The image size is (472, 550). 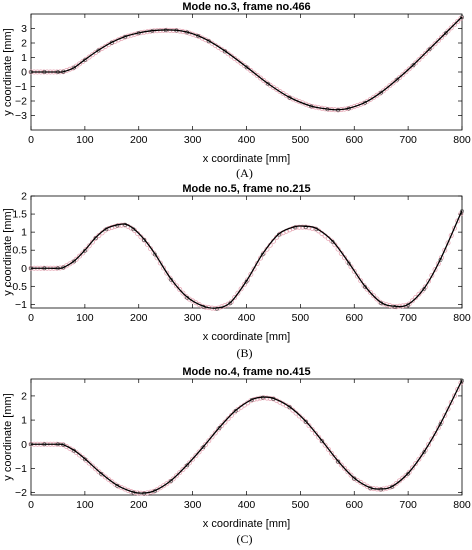 What do you see at coordinates (193, 318) in the screenshot?
I see `x-tick-label: 300` at bounding box center [193, 318].